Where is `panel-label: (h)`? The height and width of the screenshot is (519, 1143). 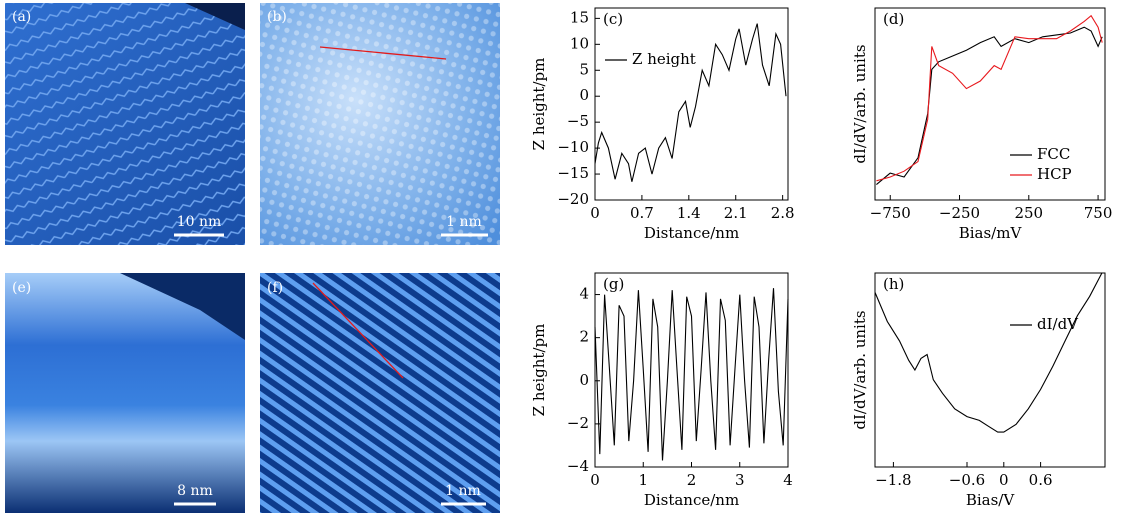 panel-label: (h) is located at coordinates (893, 284).